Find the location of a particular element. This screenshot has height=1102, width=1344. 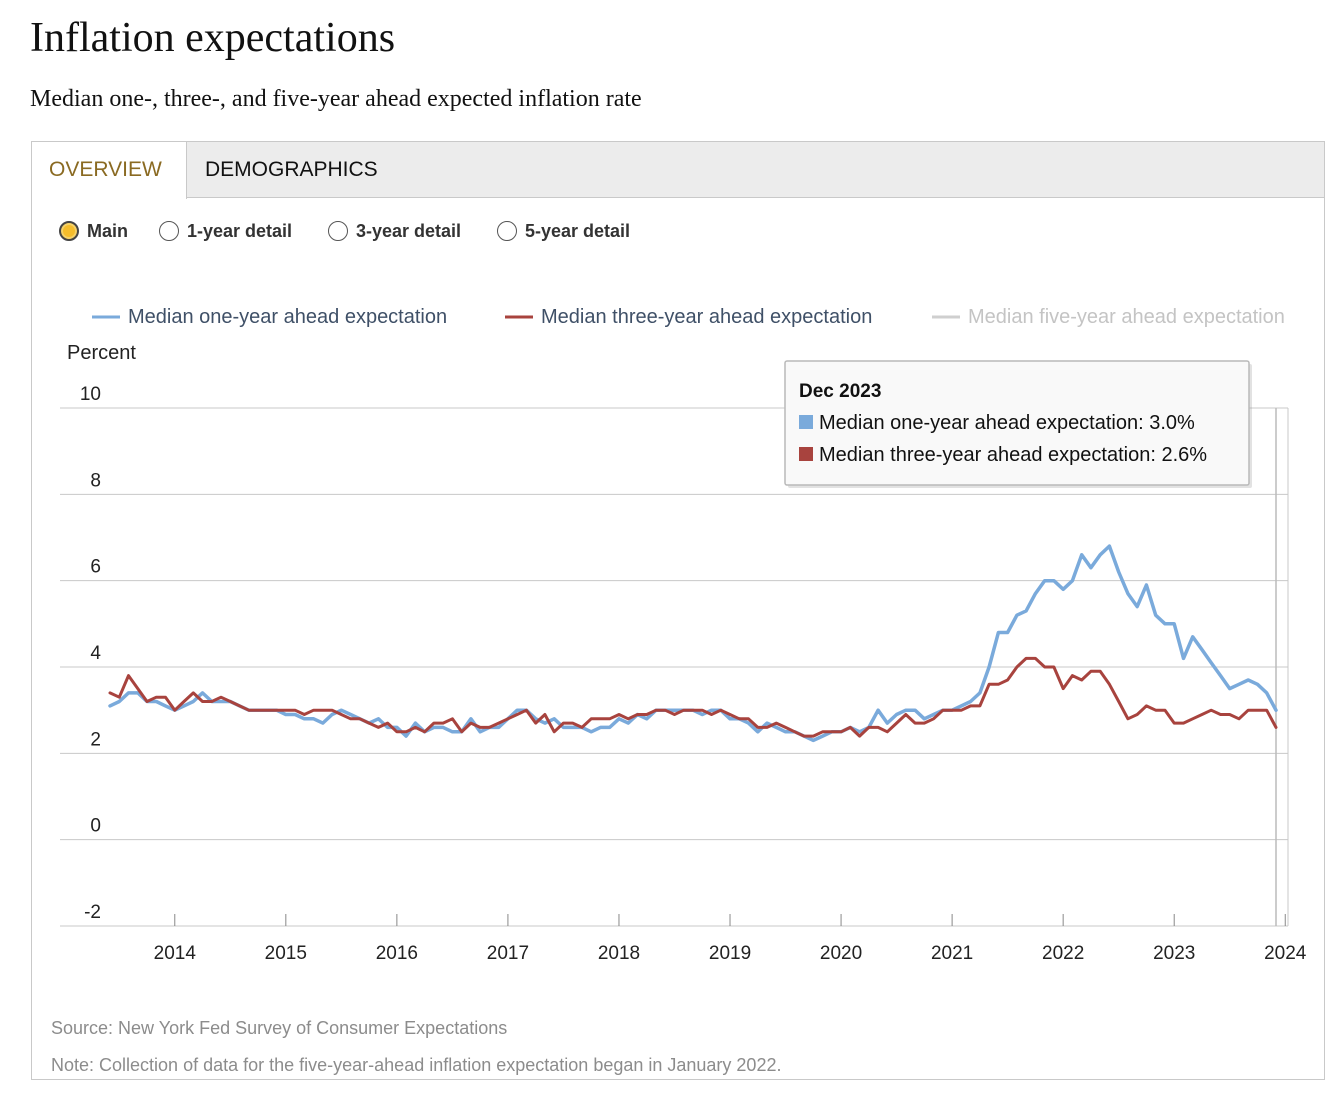

radio-selected-icon is located at coordinates (69, 231).